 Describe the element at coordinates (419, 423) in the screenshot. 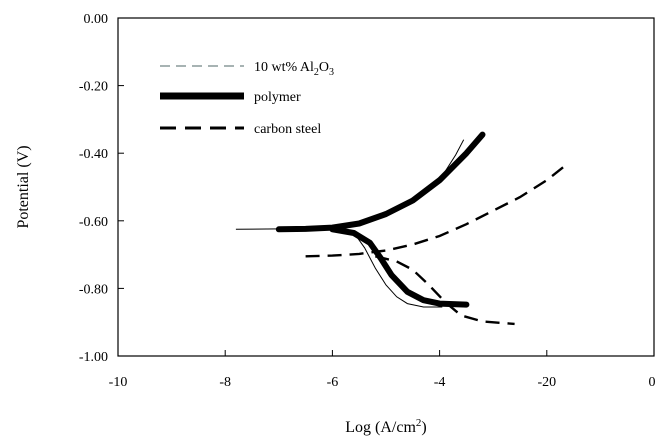

I see `x-axis-label-superscript: 2` at that location.